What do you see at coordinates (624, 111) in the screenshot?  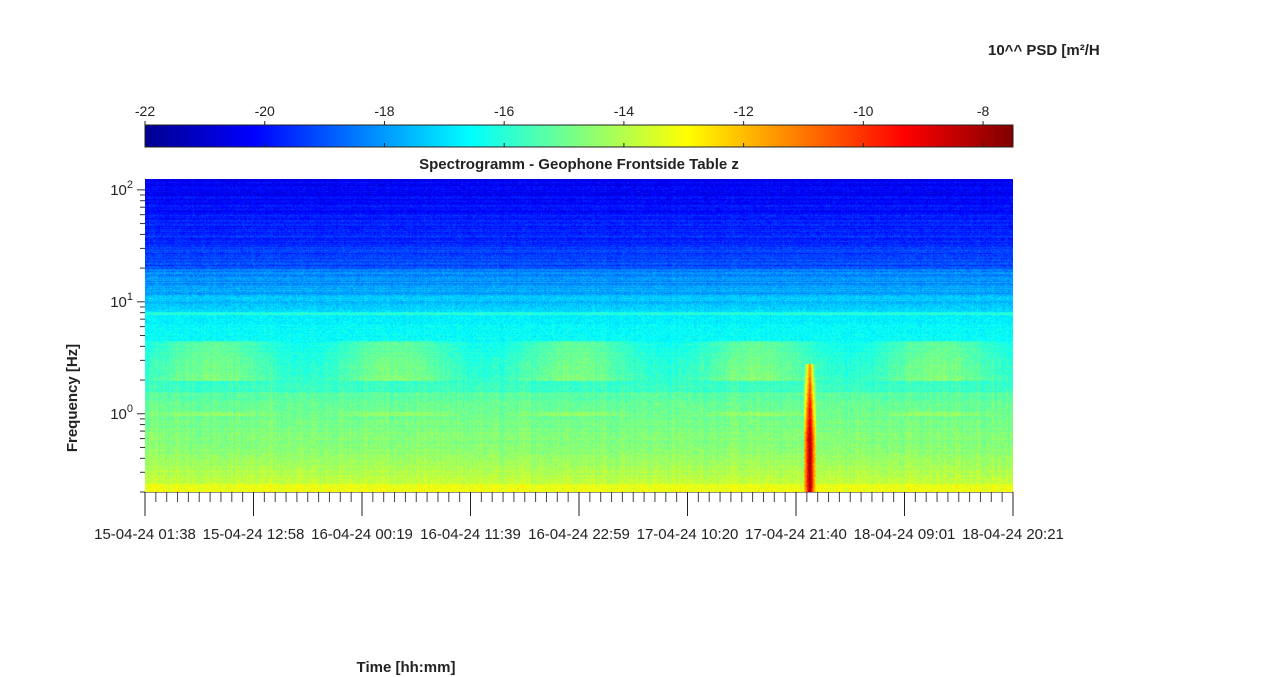 I see `colorbar-tick-label: -14` at bounding box center [624, 111].